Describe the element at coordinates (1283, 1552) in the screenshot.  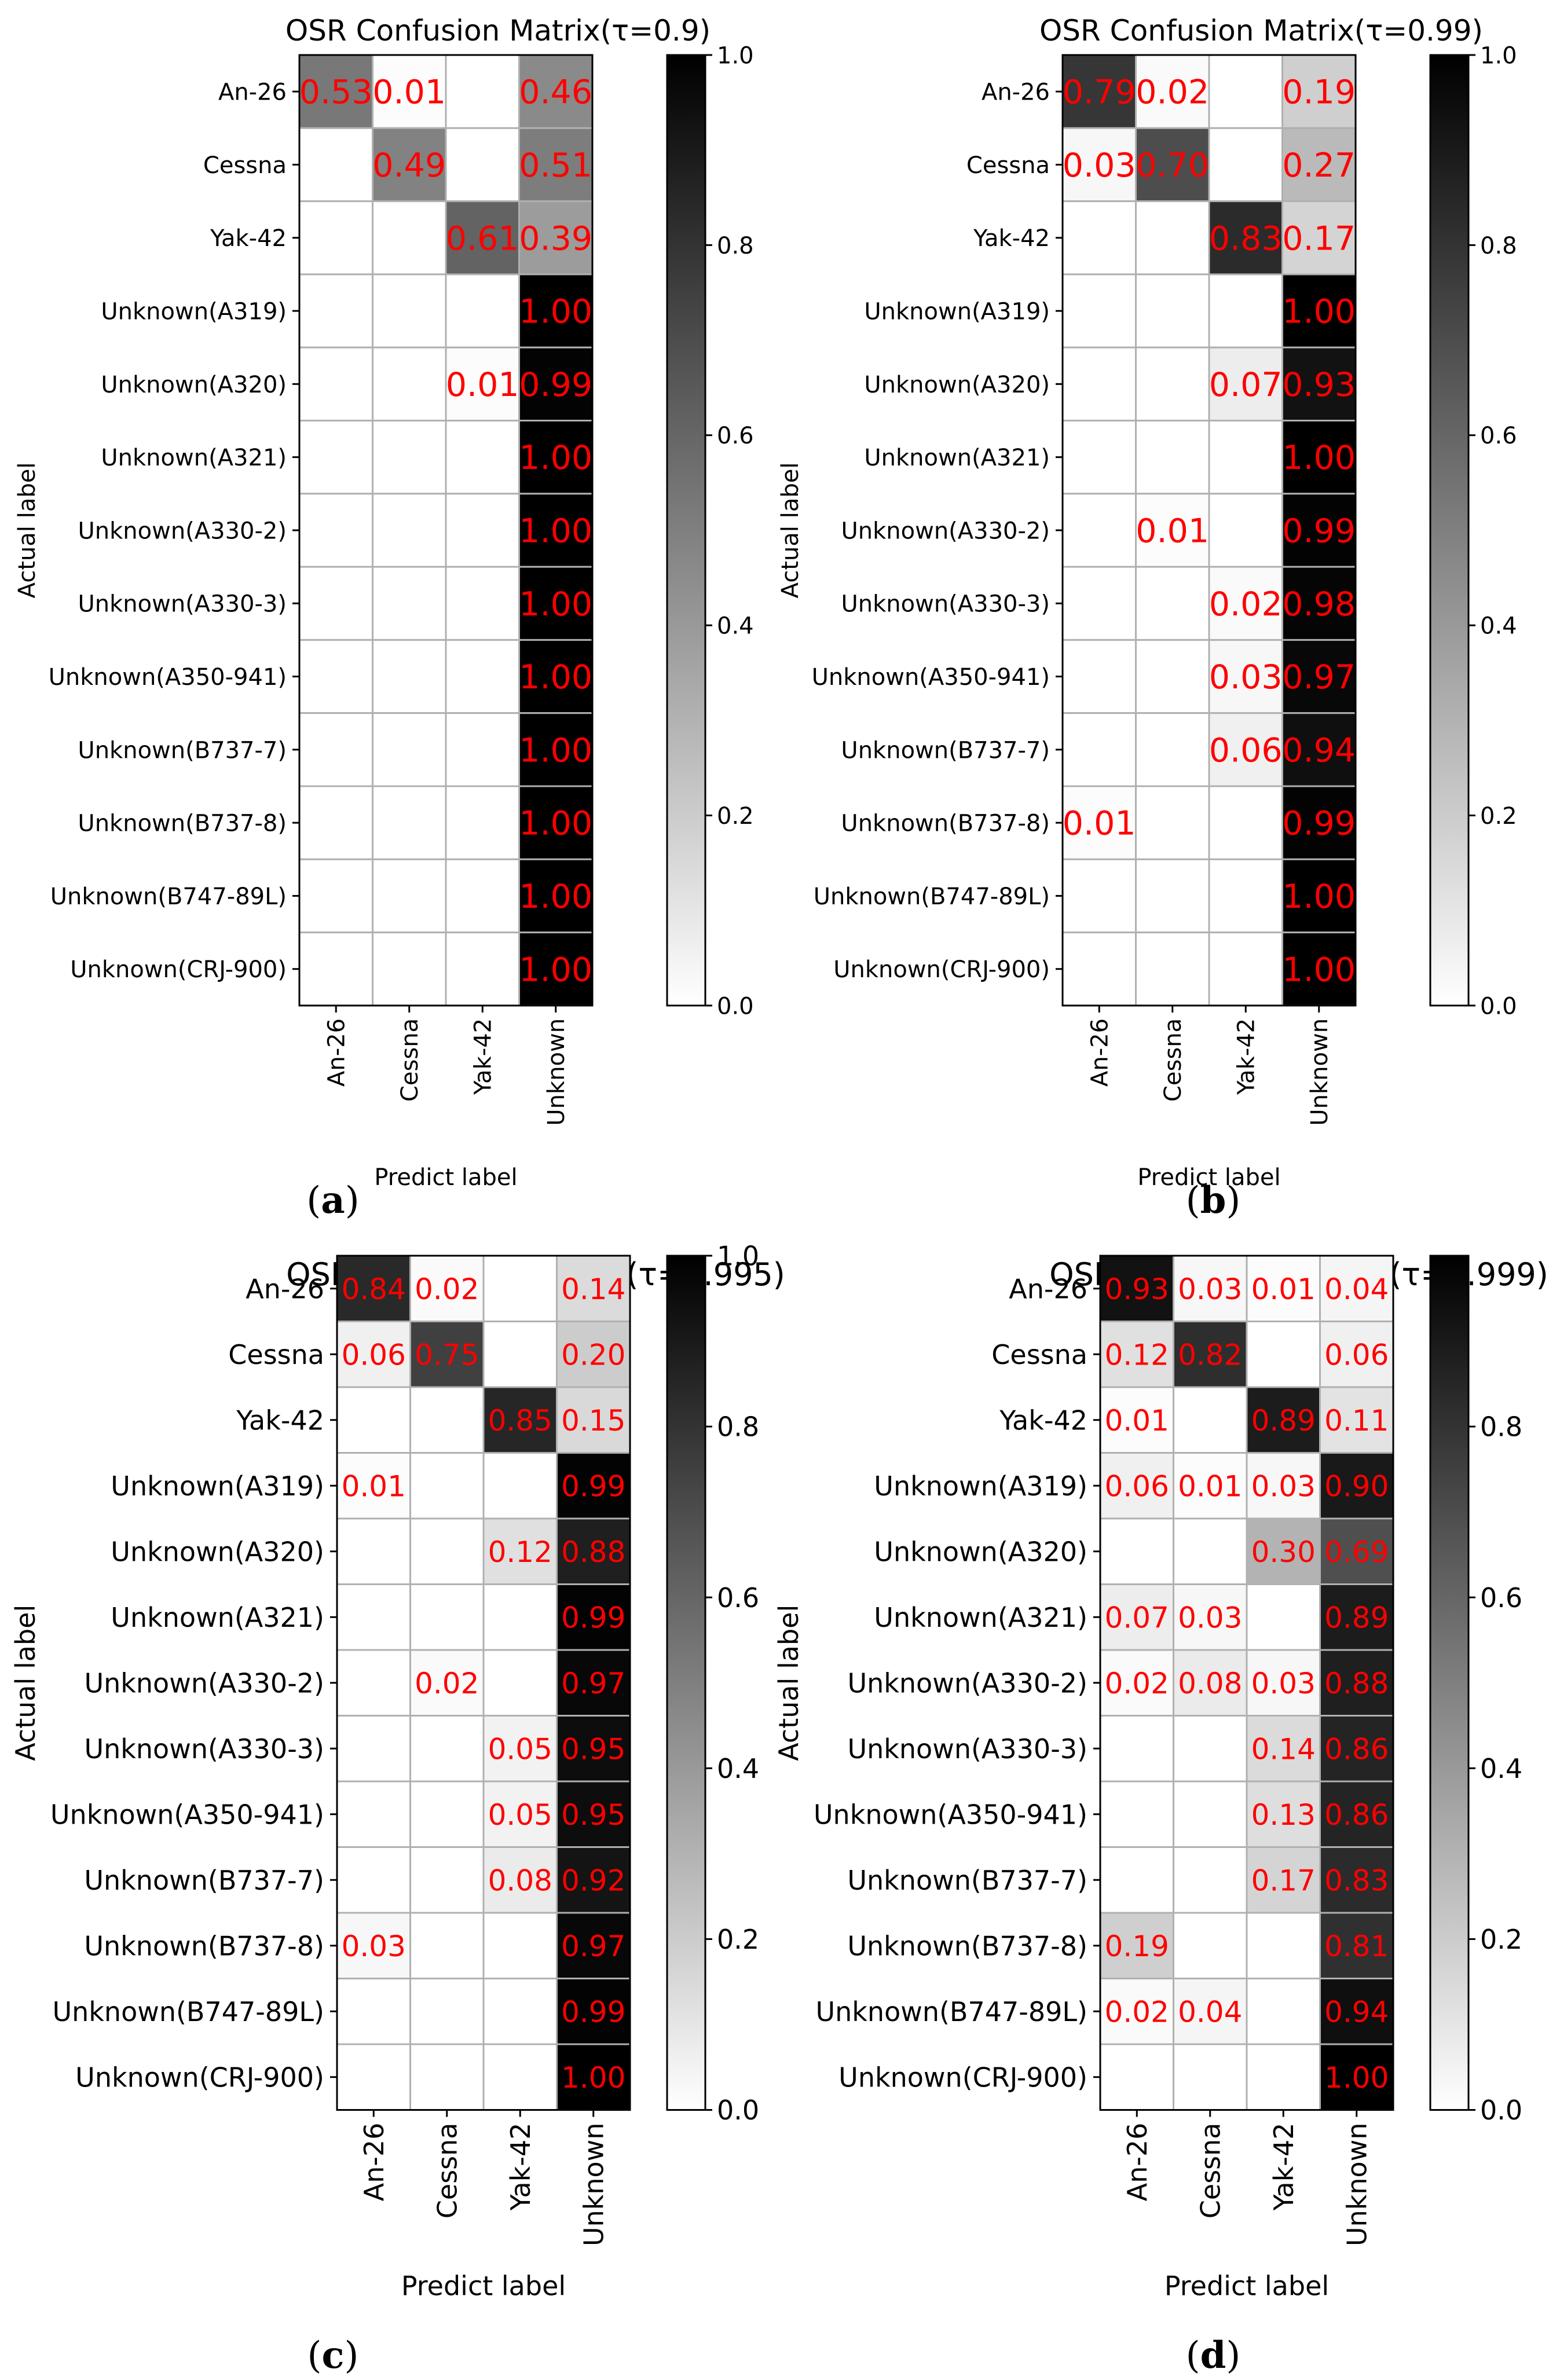
I see `cell-value-label: 0.30` at that location.